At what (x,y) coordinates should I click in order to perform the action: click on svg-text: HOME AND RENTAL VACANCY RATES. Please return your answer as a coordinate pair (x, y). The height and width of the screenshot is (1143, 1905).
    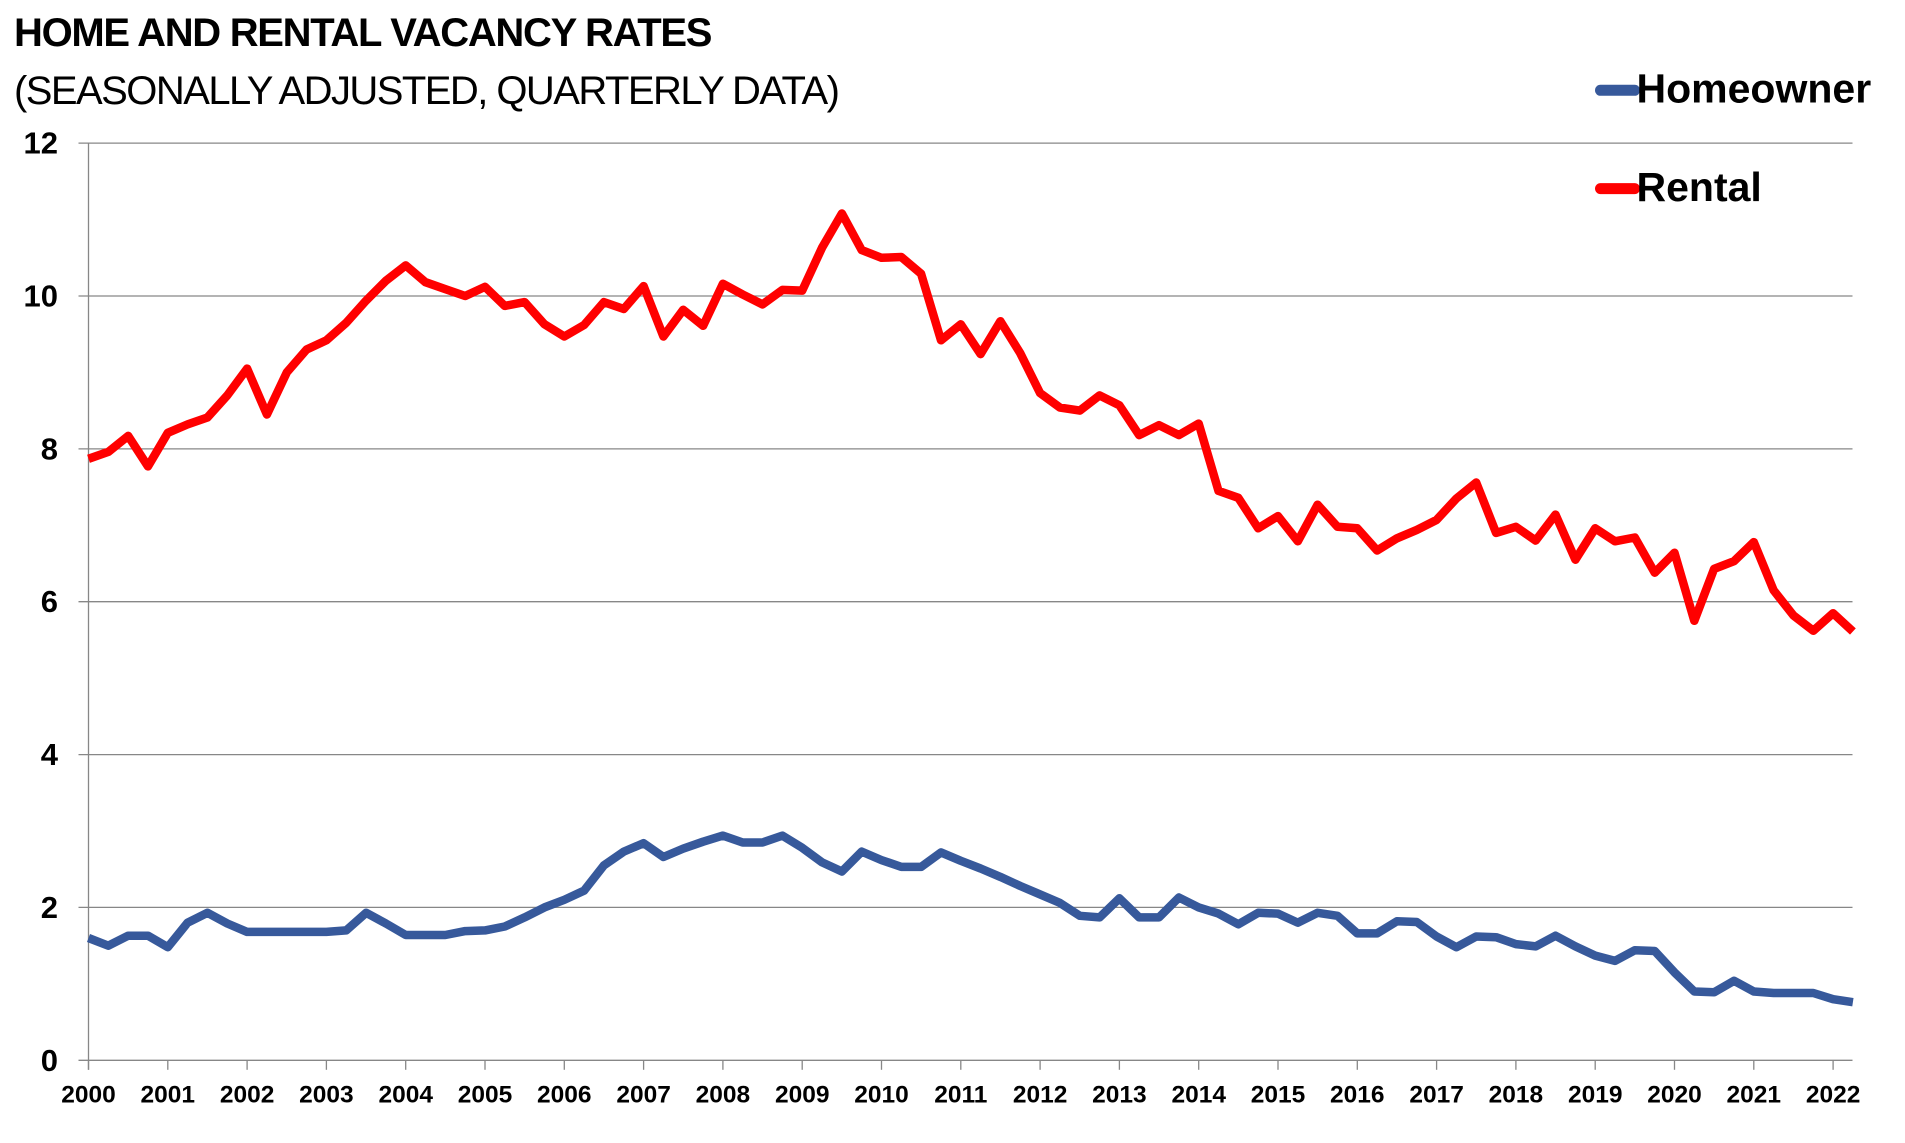
    Looking at the image, I should click on (363, 33).